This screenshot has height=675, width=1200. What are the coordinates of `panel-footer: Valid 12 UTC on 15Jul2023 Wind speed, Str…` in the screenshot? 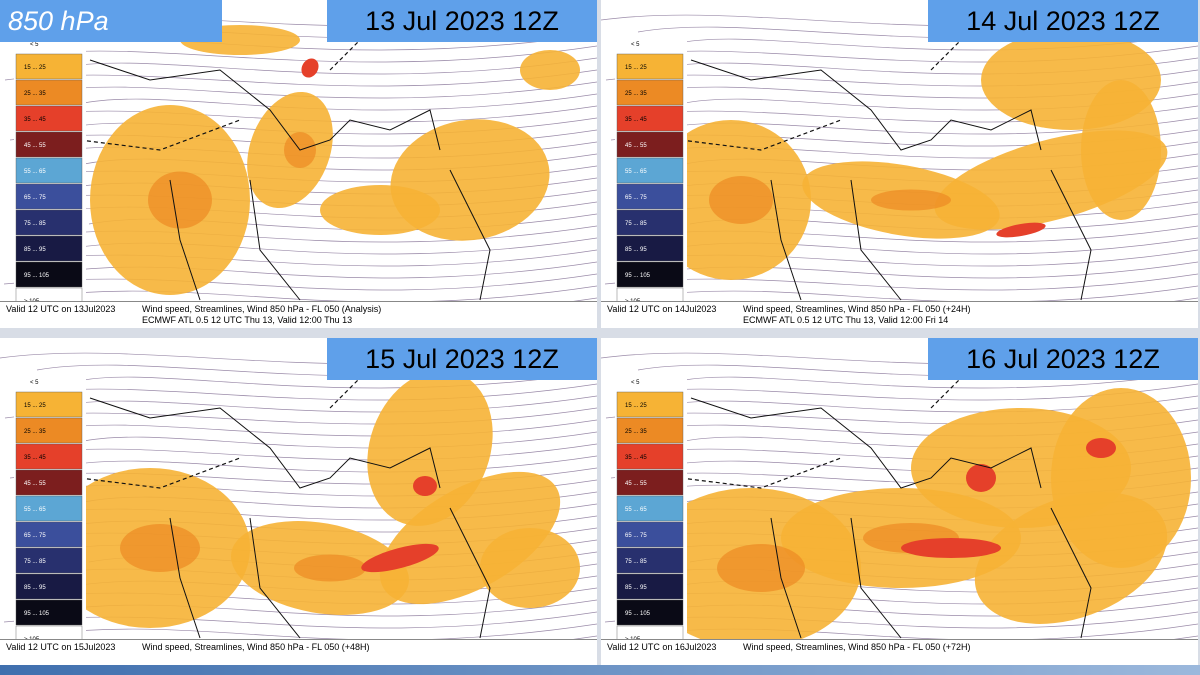 It's located at (298, 652).